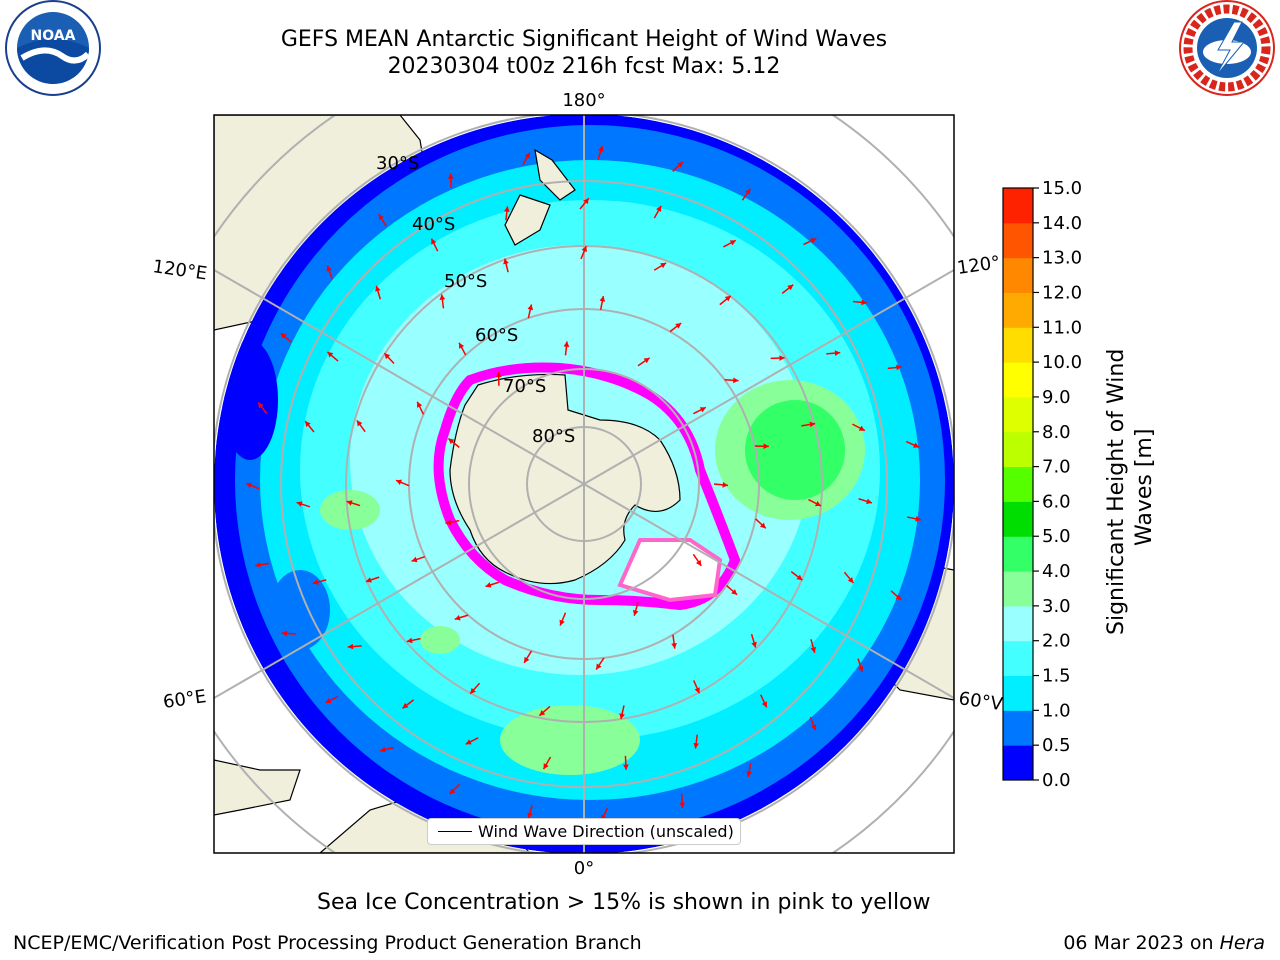  What do you see at coordinates (1056, 710) in the screenshot?
I see `colorbar-tick-label: 1.0` at bounding box center [1056, 710].